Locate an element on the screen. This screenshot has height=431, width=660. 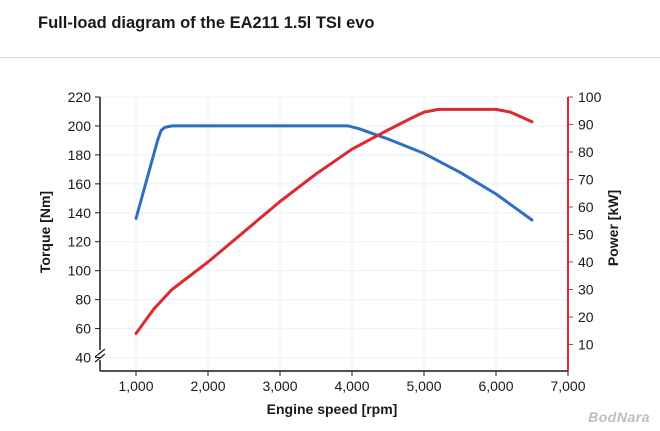
x-tick-label: 5,000 is located at coordinates (423, 386).